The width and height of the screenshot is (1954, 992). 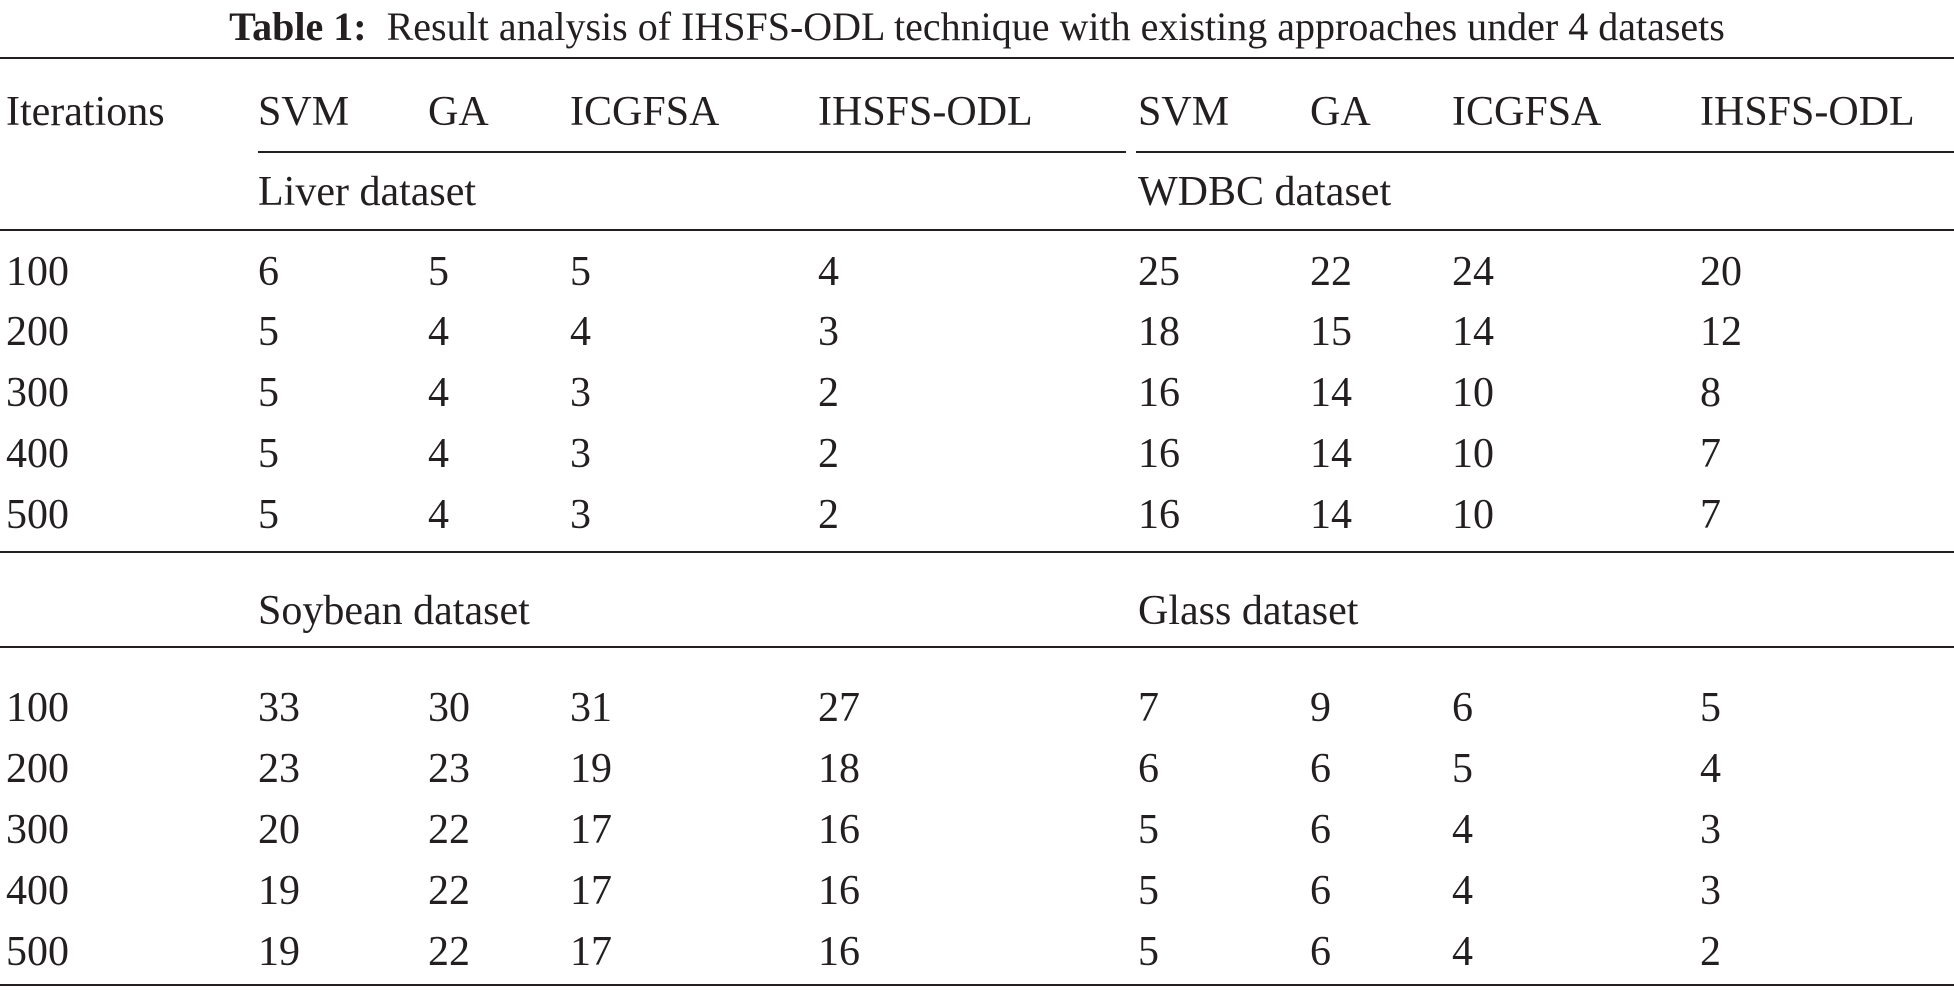 What do you see at coordinates (367, 192) in the screenshot?
I see `group-title-liver: Liver dataset` at bounding box center [367, 192].